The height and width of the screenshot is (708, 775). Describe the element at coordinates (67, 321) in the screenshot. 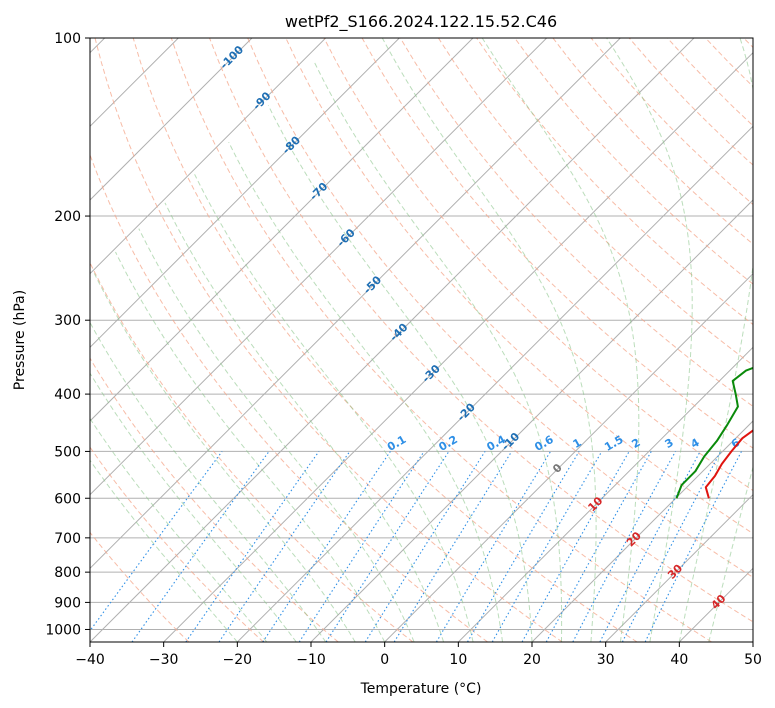

I see `y-tick-label: 300` at that location.